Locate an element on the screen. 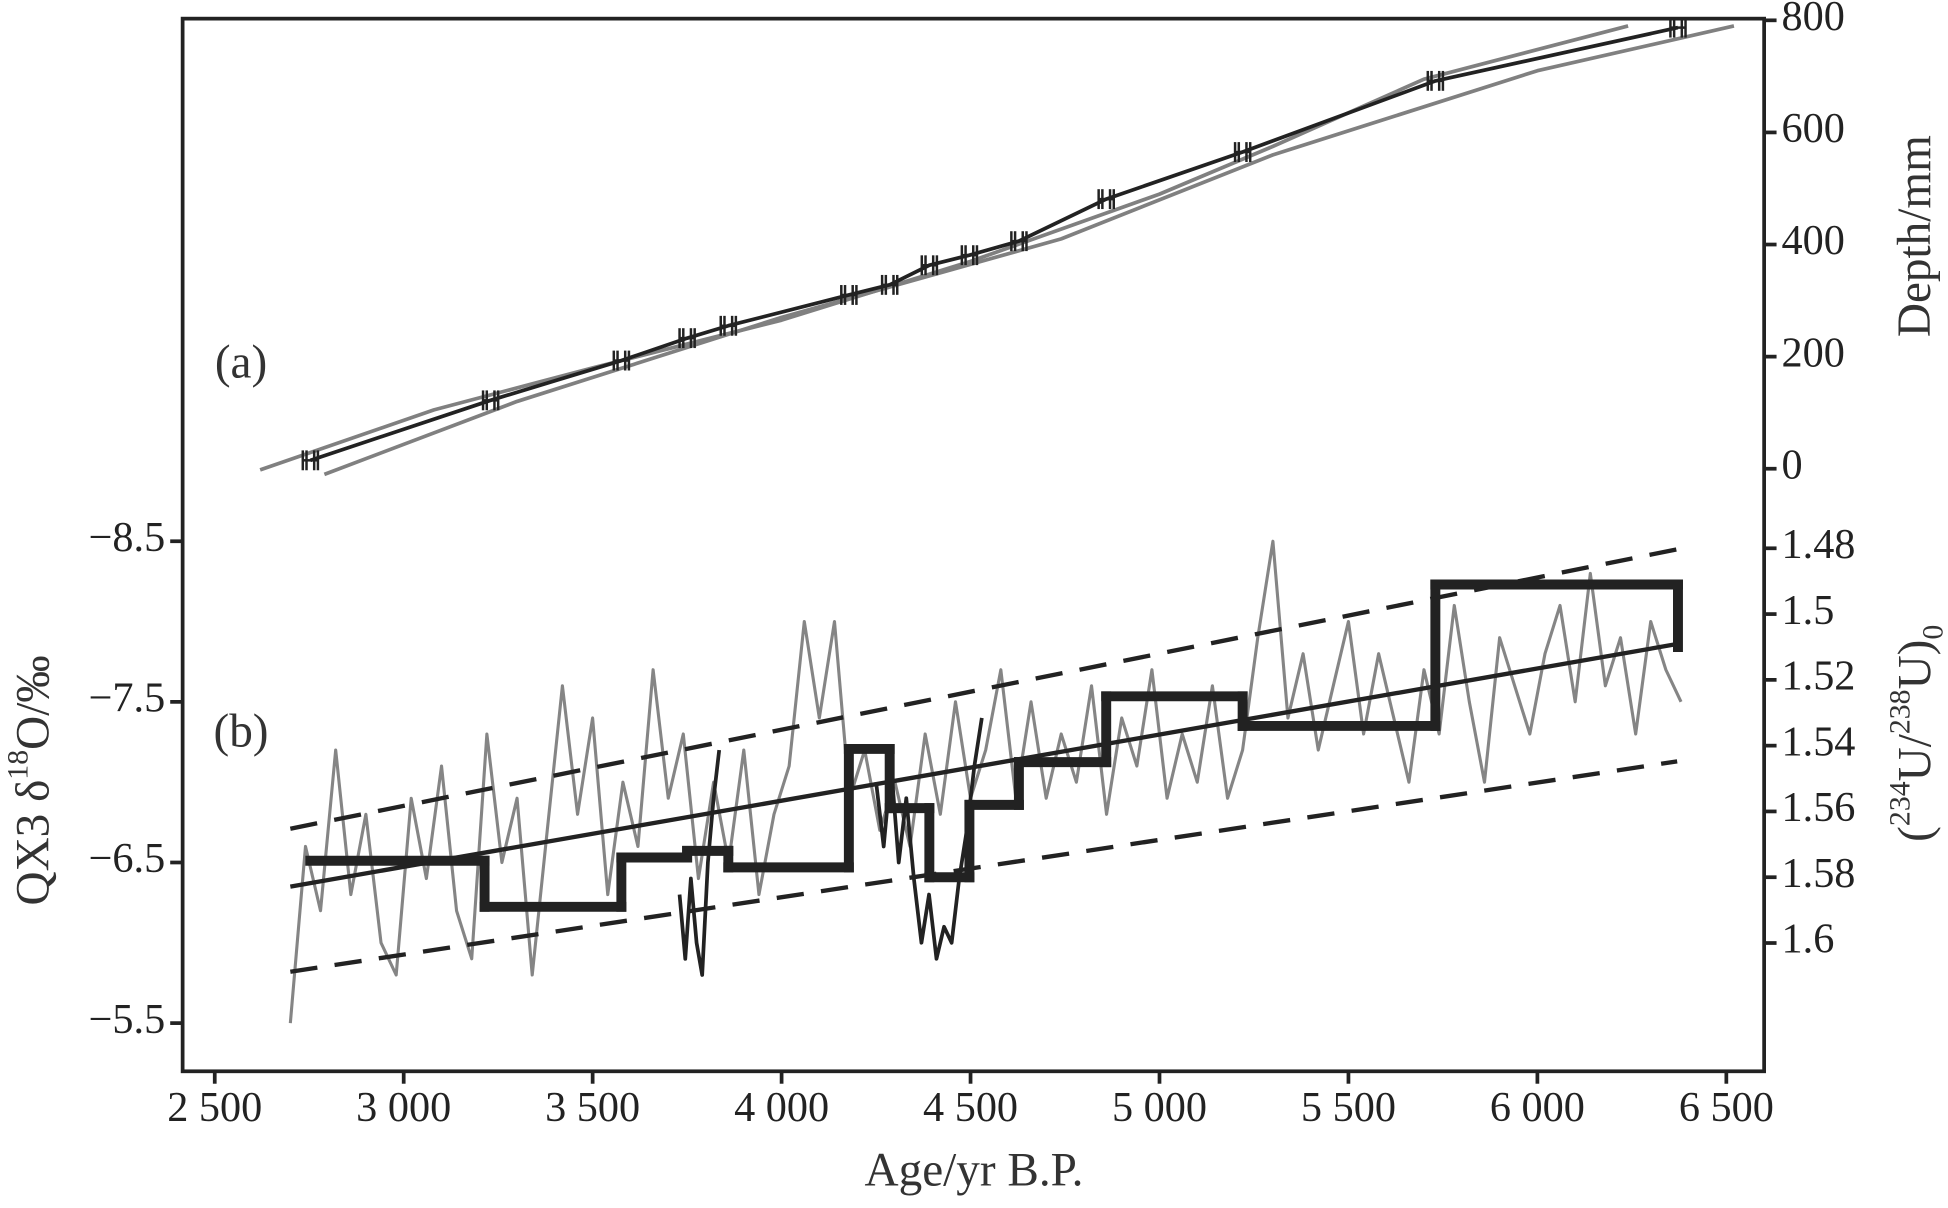 The image size is (1948, 1208). x-tick-label: 4 000 is located at coordinates (781, 1107).